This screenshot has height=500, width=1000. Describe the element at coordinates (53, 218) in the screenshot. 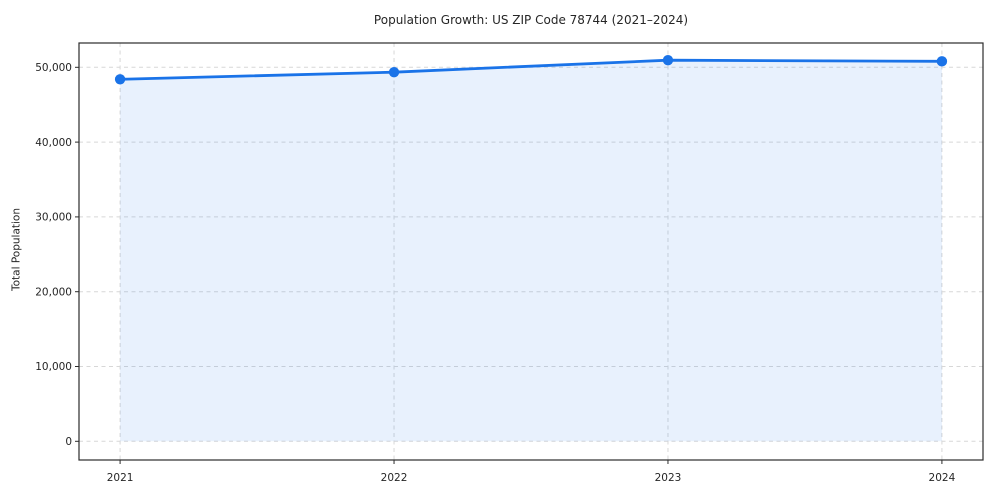

I see `y-tick-label: 30,000` at that location.